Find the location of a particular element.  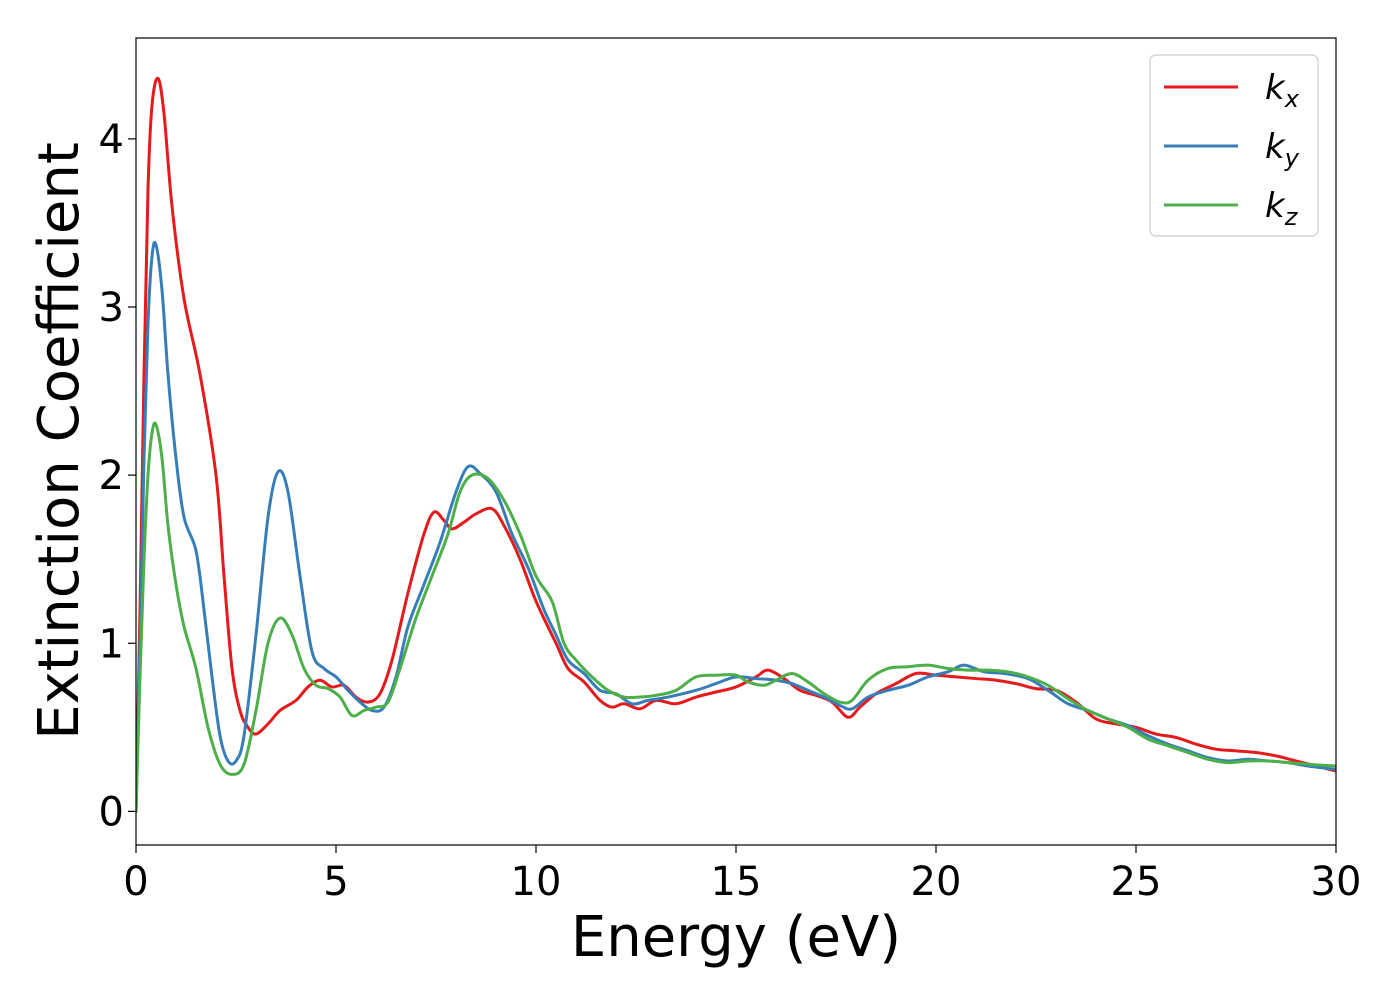

y-axis-ticks: 0 1 2 3 4 is located at coordinates (117, 476).